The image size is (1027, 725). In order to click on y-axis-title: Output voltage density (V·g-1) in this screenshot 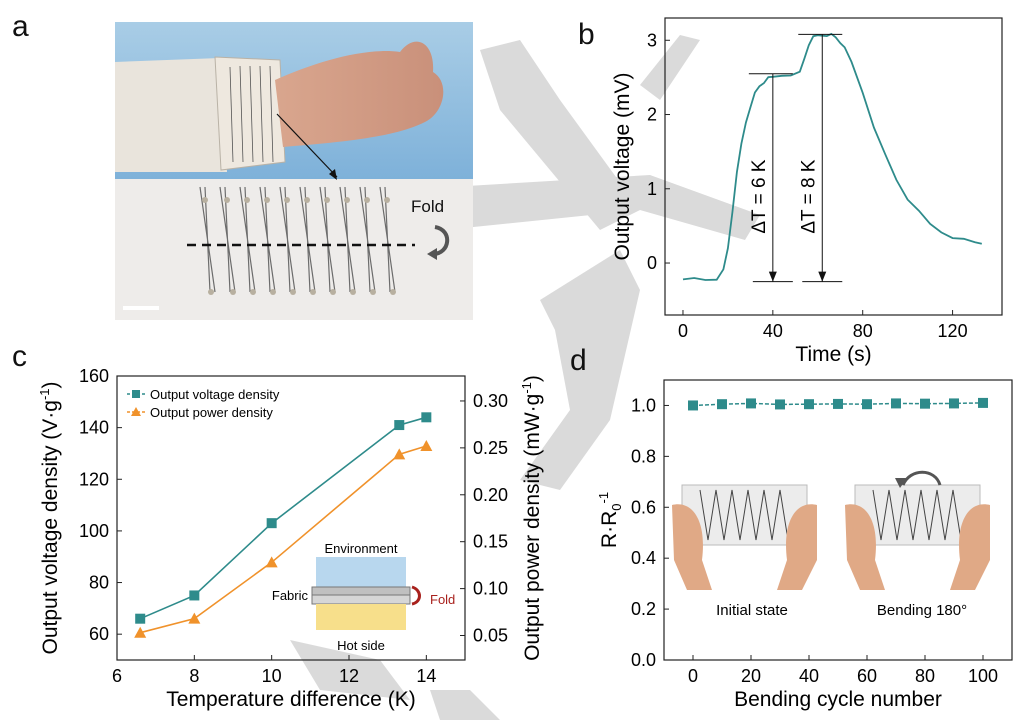, I will do `click(49, 517)`.